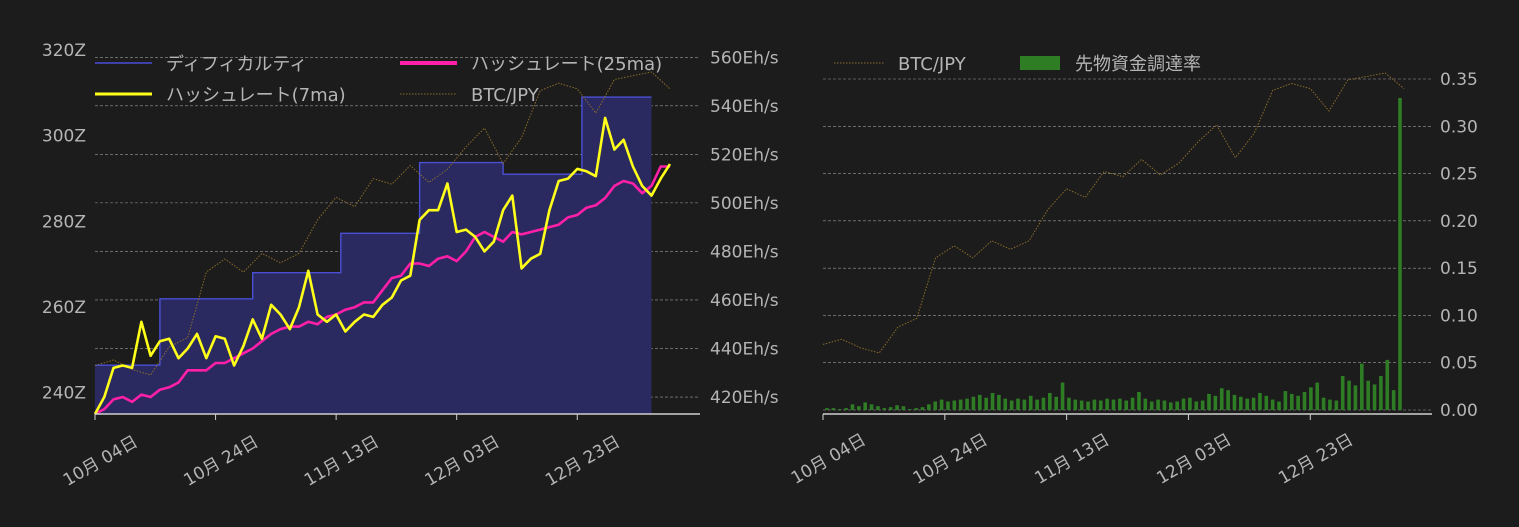  I want to click on right-axis-tick-label: 0.20, so click(1459, 222).